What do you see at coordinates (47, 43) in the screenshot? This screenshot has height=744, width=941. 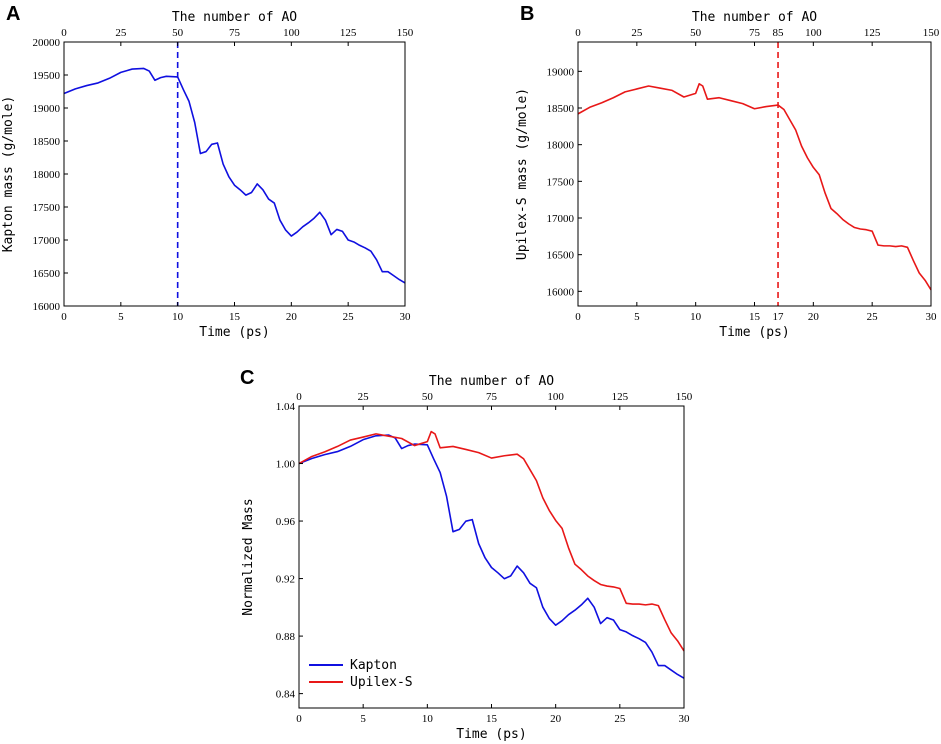 I see `y-tick-label: 20000` at bounding box center [47, 43].